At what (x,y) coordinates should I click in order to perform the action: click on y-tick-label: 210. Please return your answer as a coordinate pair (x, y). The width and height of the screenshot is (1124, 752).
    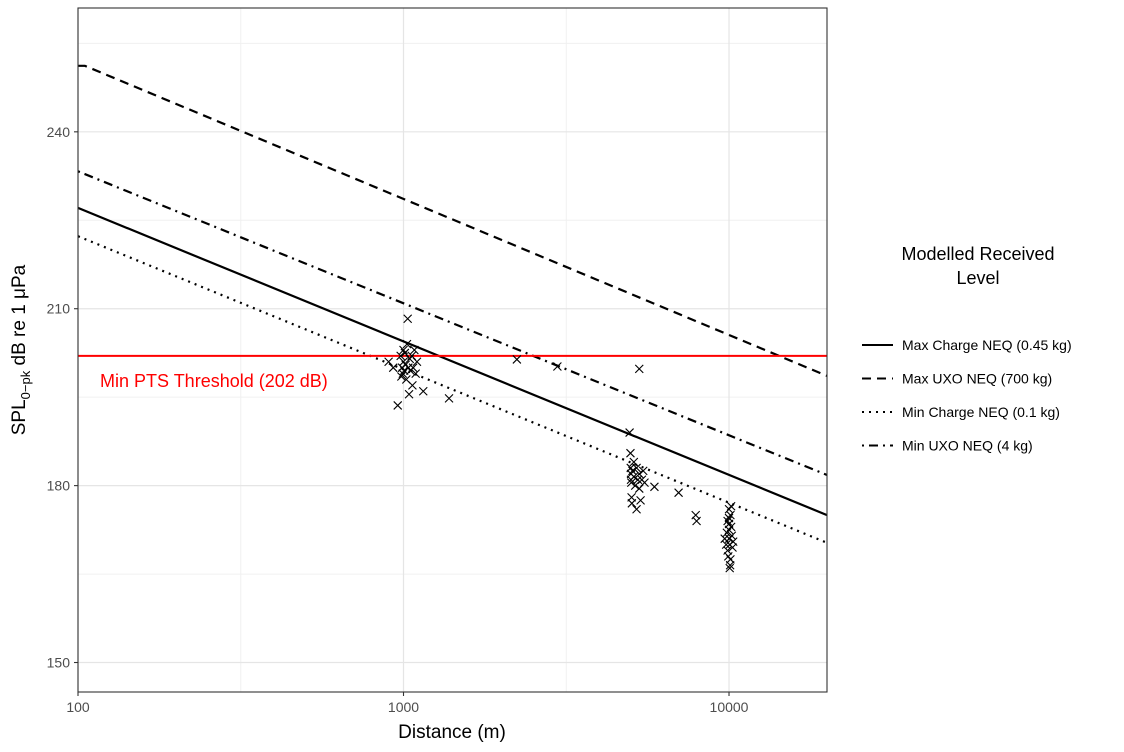
    Looking at the image, I should click on (59, 309).